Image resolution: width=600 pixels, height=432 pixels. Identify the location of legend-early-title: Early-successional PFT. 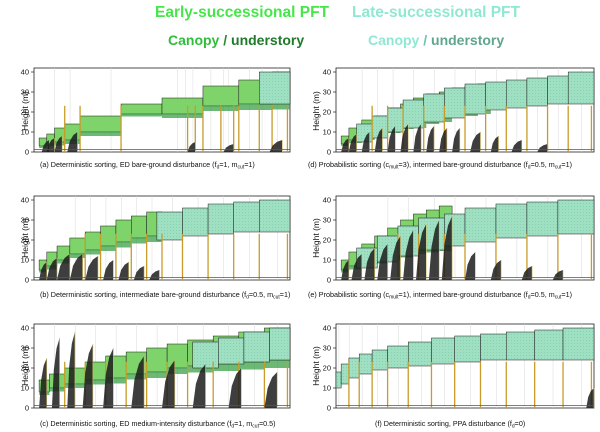
(242, 12).